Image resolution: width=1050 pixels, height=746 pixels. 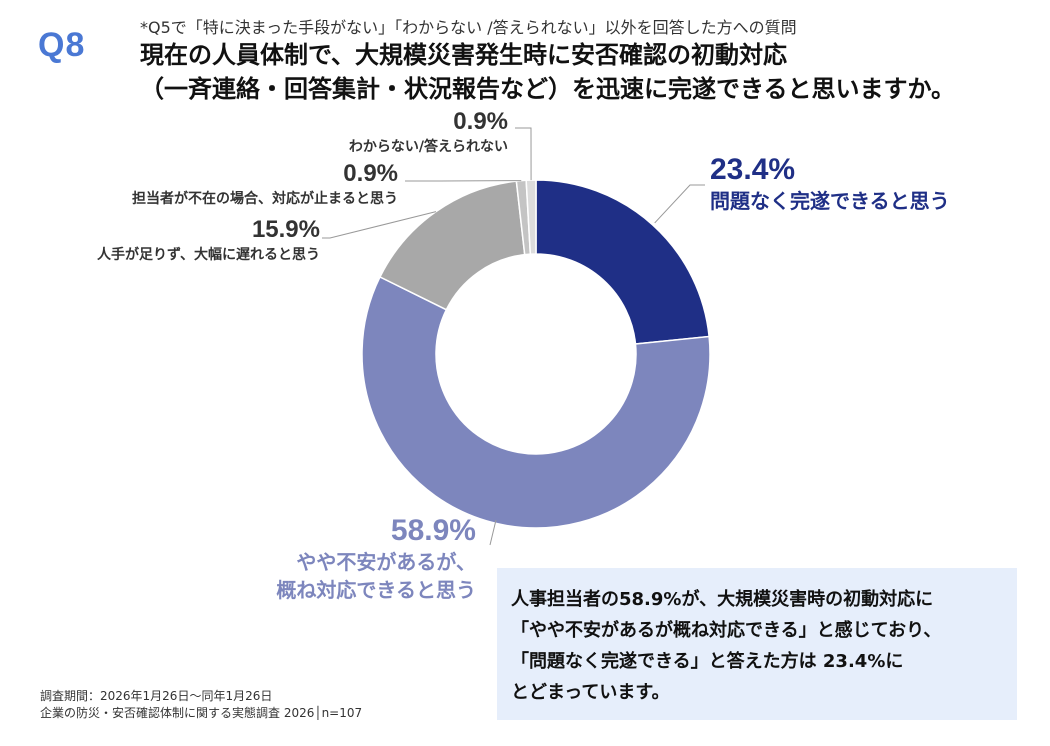 What do you see at coordinates (590, 692) in the screenshot?
I see `callout-line-4: とどまっています。` at bounding box center [590, 692].